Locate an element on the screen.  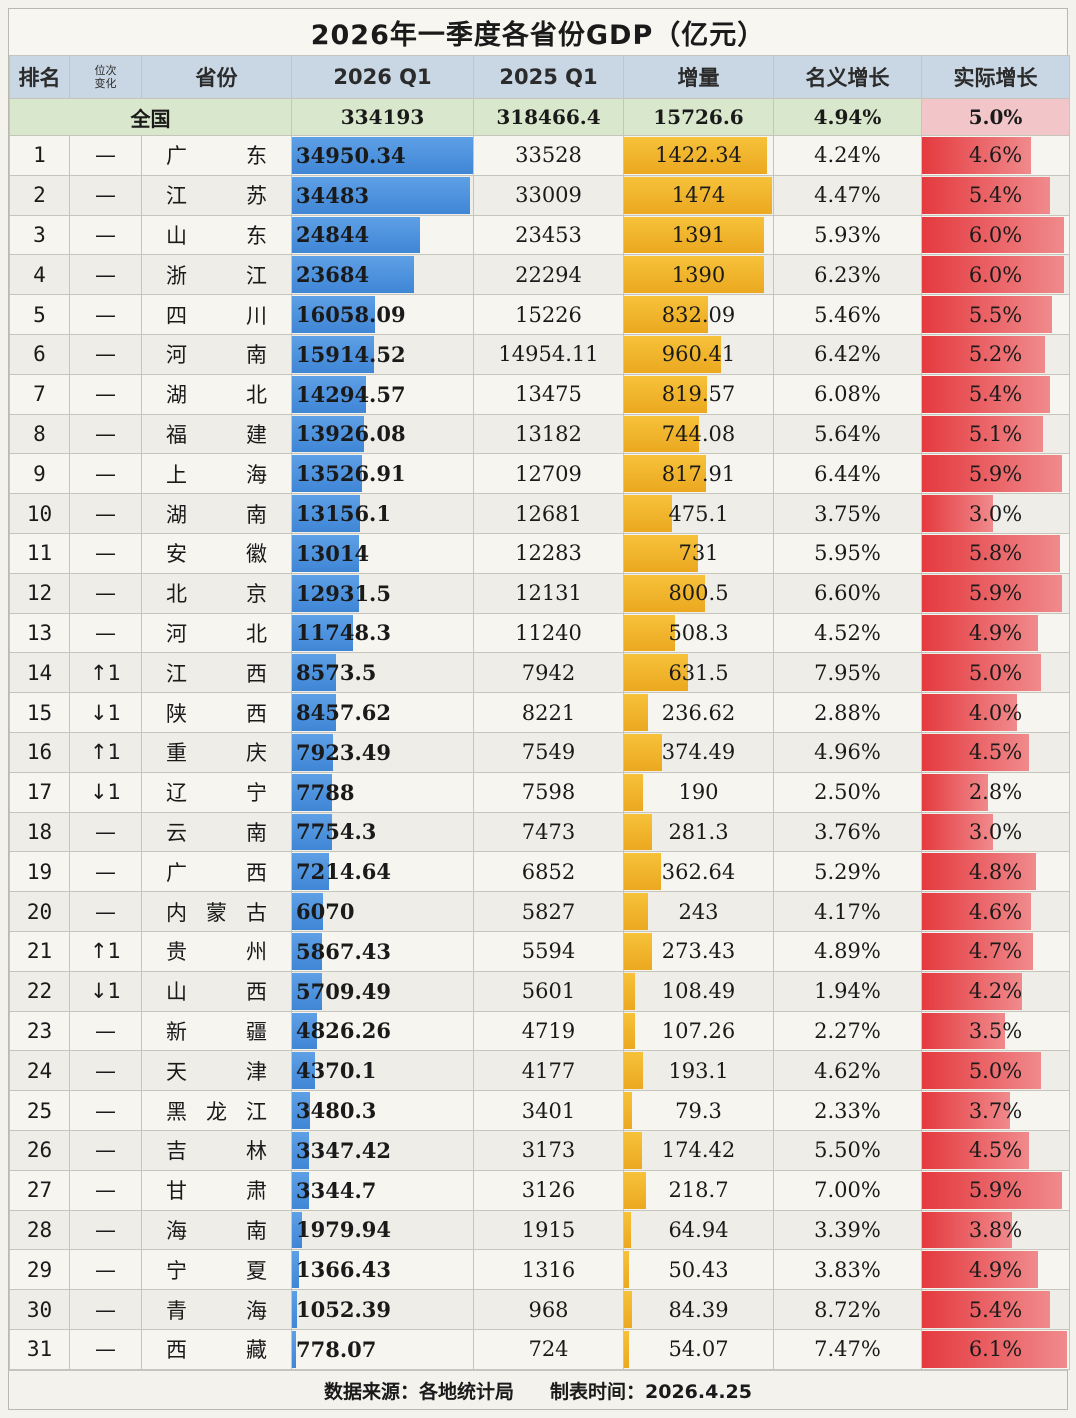
real-growth-cell: 6.0% is located at coordinates (995, 275).